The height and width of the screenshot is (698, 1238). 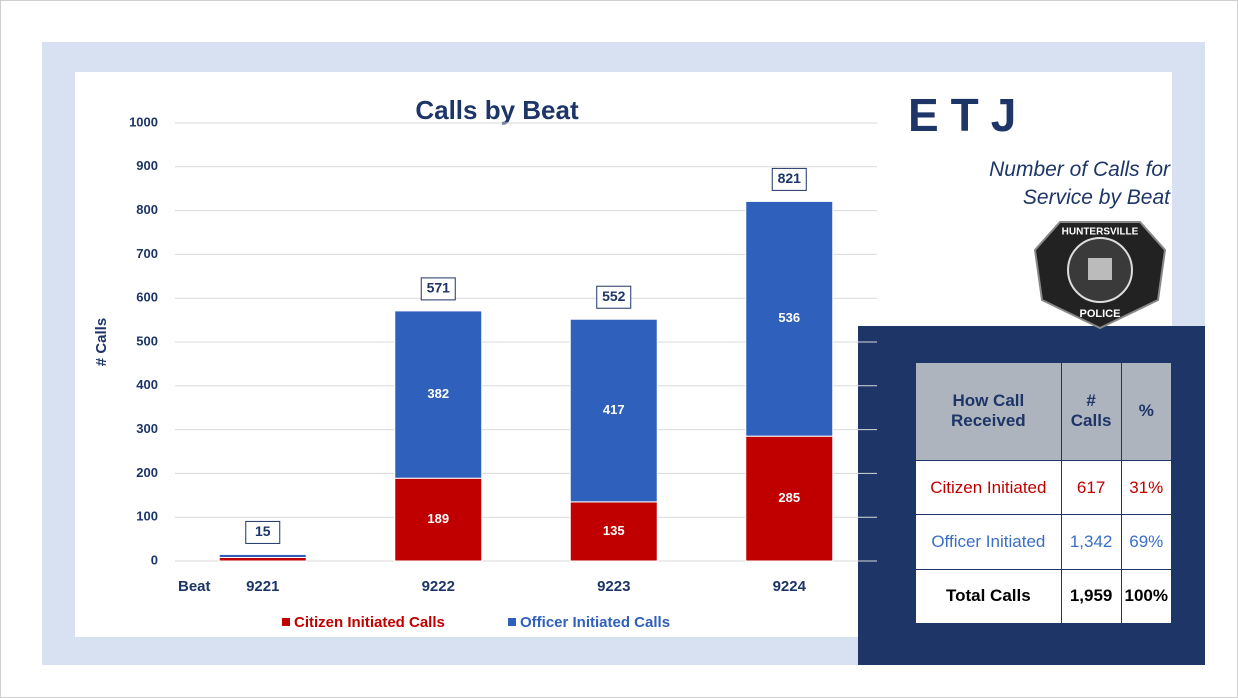 I want to click on x-tick-label: 9224, so click(x=790, y=586).